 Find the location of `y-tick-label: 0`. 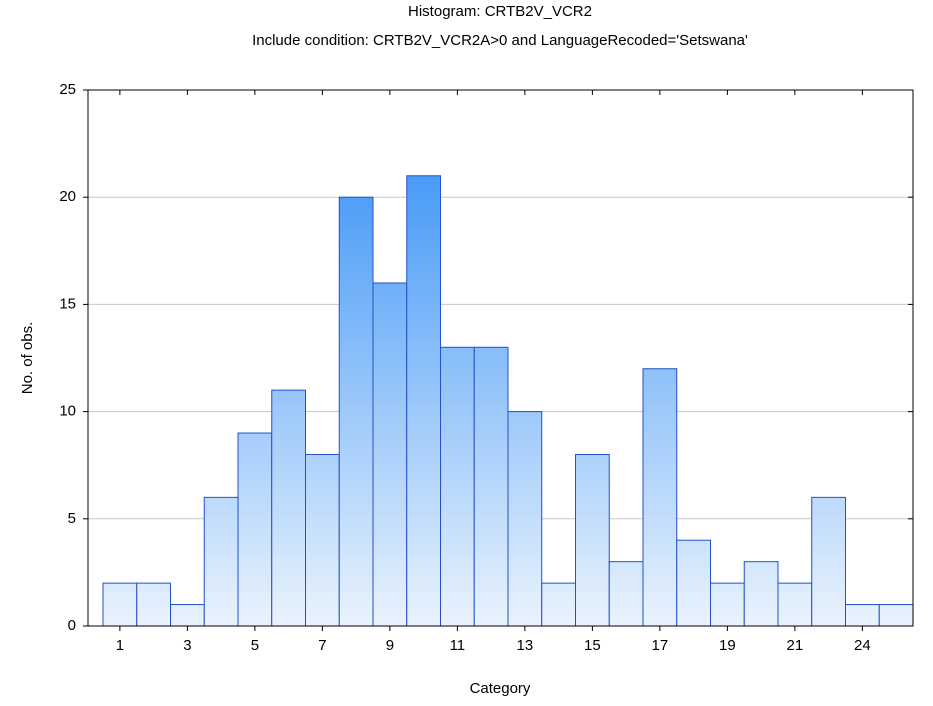

y-tick-label: 0 is located at coordinates (72, 625).